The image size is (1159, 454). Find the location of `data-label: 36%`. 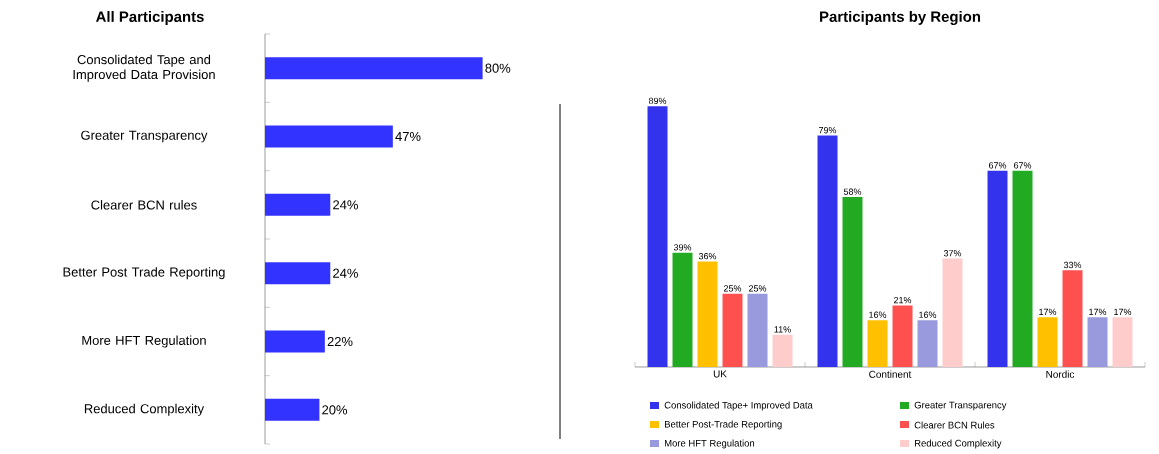

data-label: 36% is located at coordinates (707, 256).